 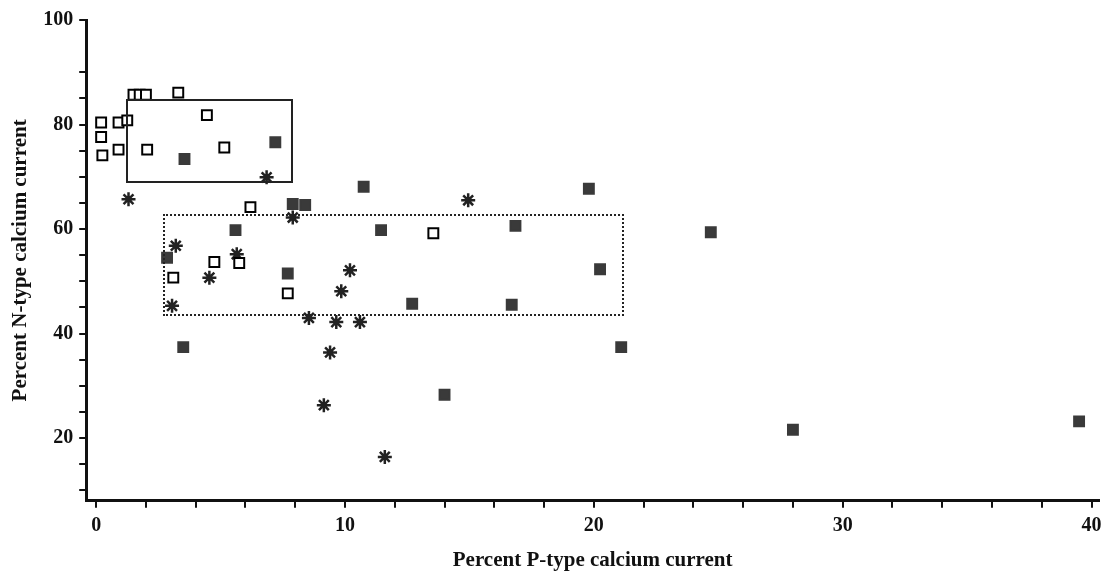 What do you see at coordinates (593, 523) in the screenshot?
I see `x-tick-label: 20` at bounding box center [593, 523].